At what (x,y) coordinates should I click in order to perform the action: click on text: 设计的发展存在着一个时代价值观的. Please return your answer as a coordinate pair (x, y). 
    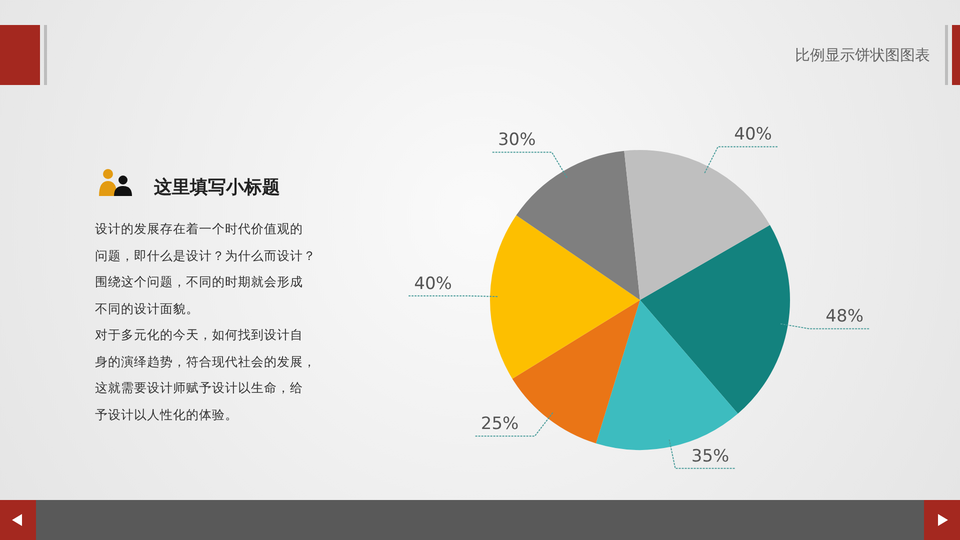
    Looking at the image, I should click on (199, 229).